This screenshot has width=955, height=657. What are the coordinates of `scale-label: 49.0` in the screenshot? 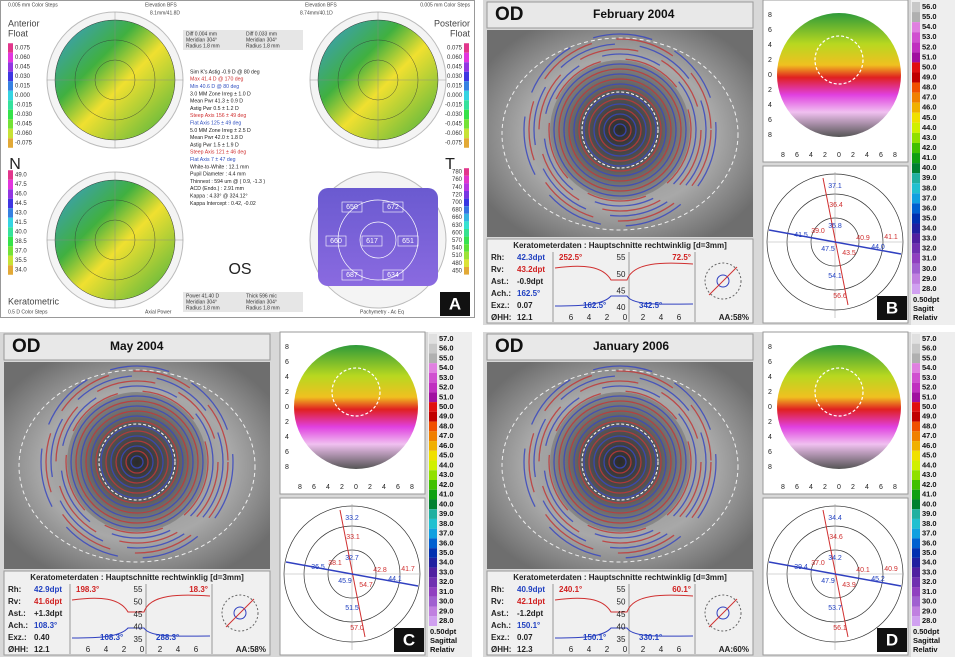 It's located at (446, 416).